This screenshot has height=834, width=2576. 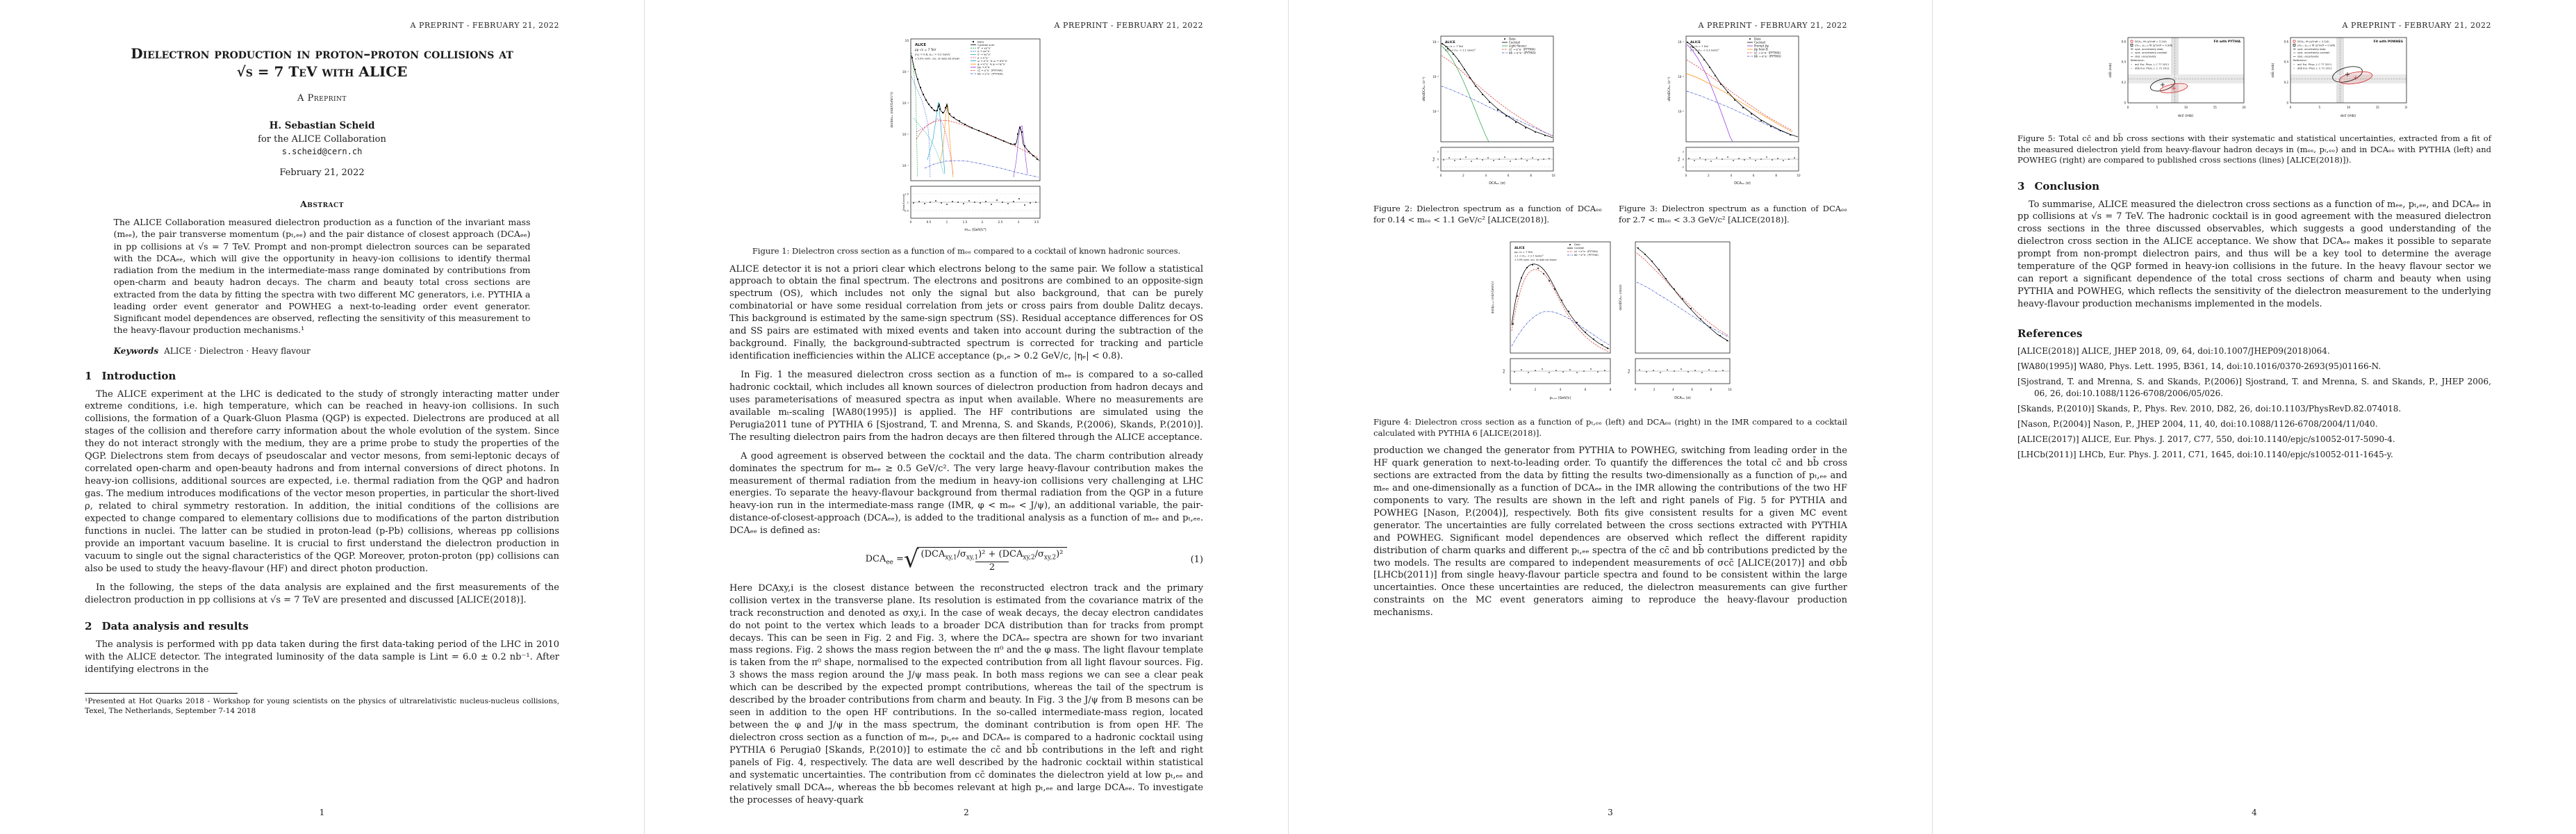 I want to click on mass-range-label: 1.1 < mₑₑ < 2.7 GeV/c², so click(x=1529, y=256).